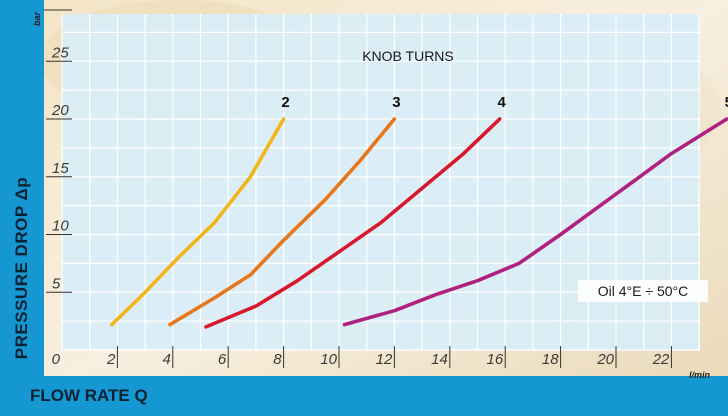  I want to click on x-tick-label: 18, so click(550, 359).